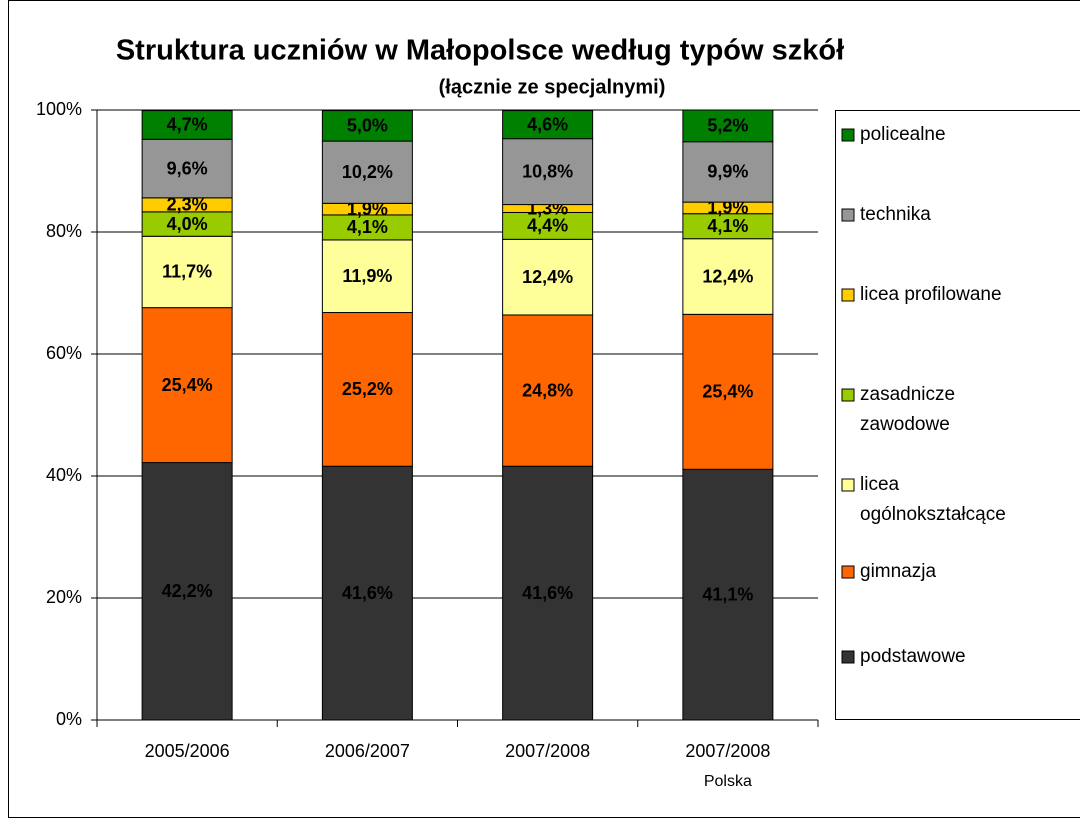 This screenshot has width=1080, height=825. I want to click on data-label: 4,0%, so click(187, 224).